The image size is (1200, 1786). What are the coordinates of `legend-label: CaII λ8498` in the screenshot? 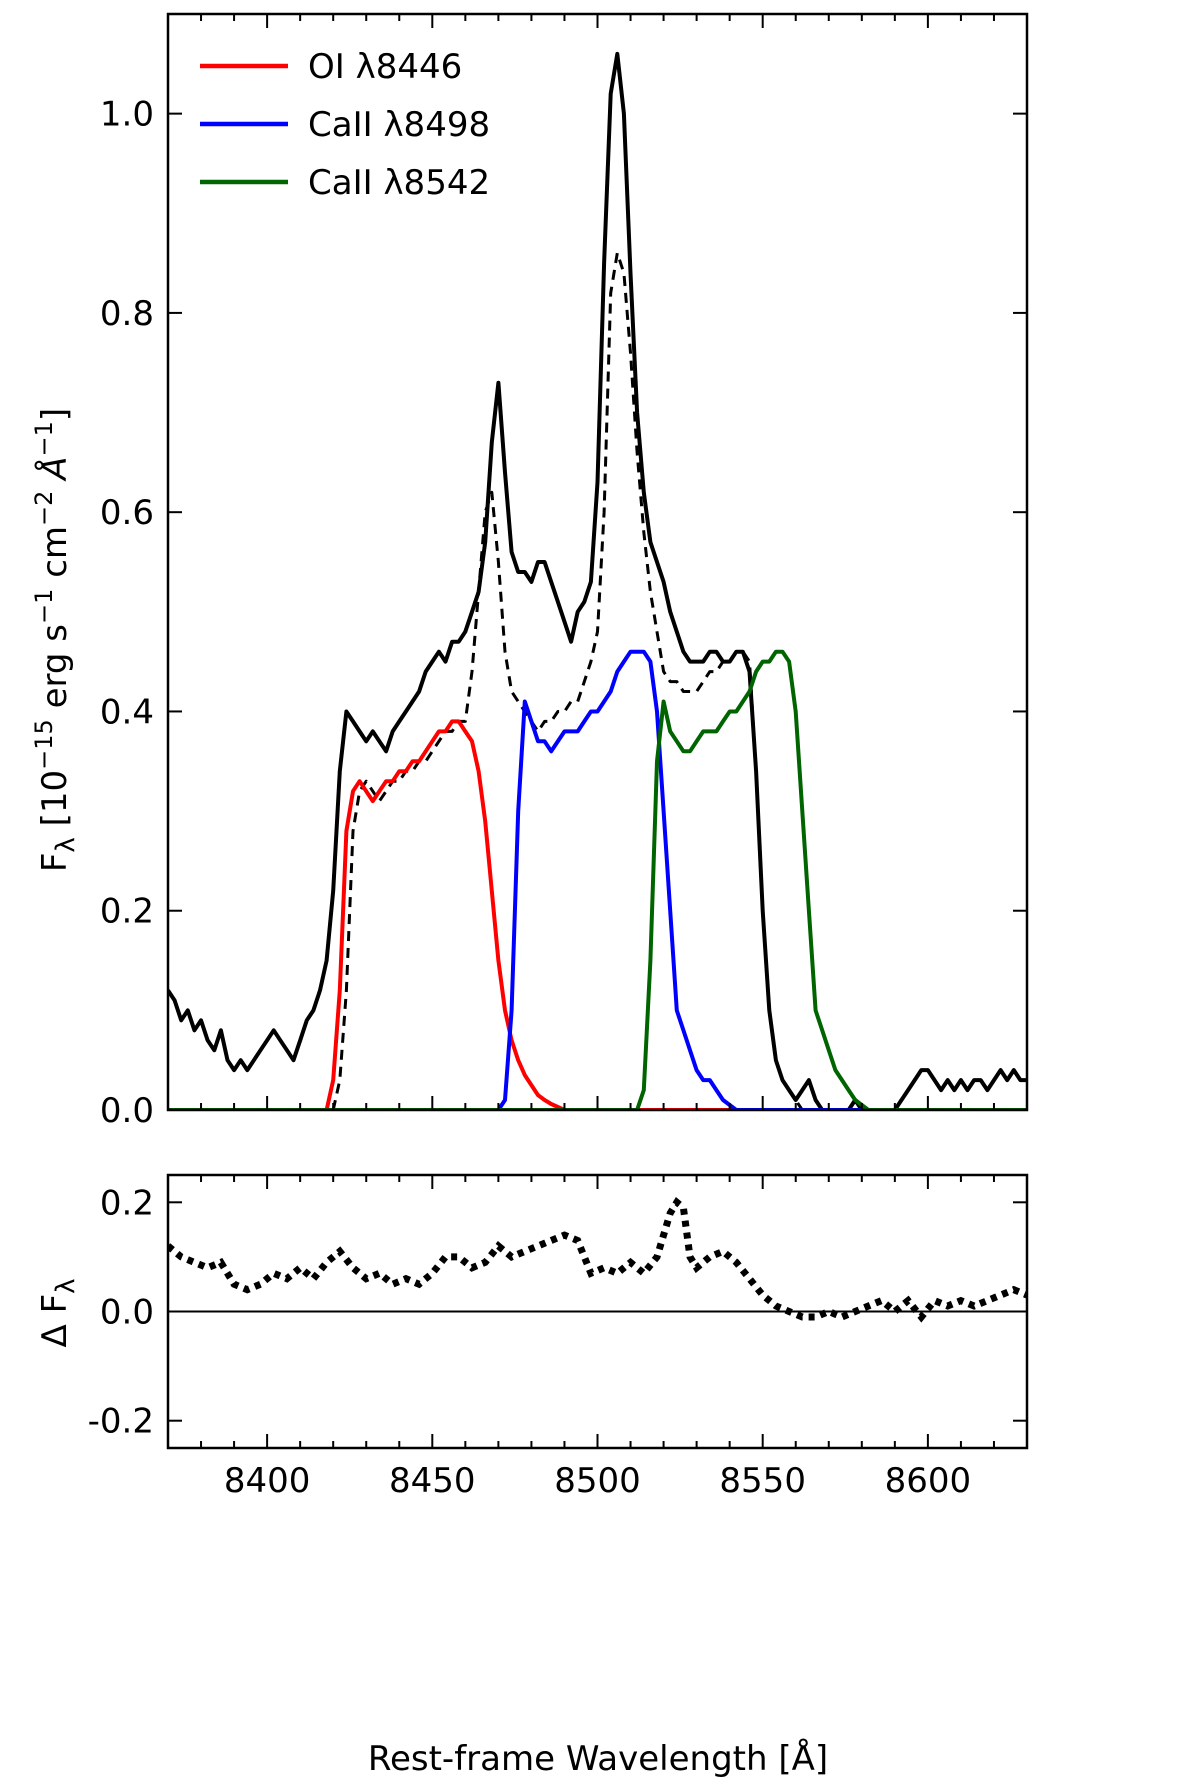 It's located at (399, 125).